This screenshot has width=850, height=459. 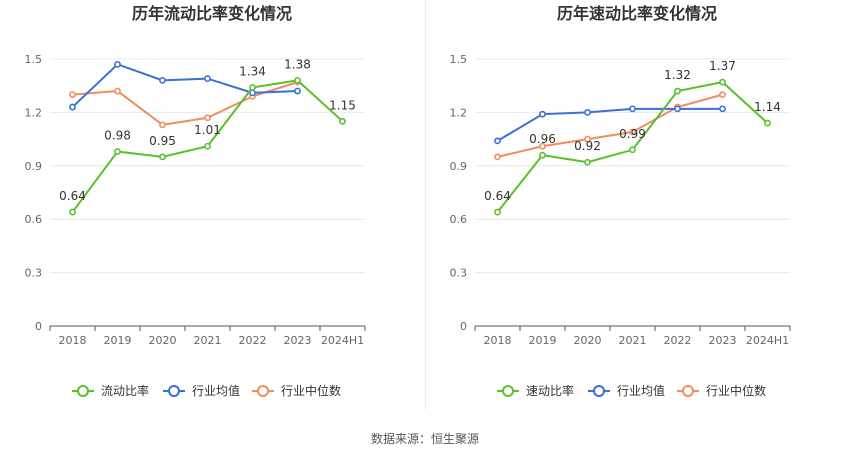 I want to click on chart-title: 历年速动比率变化情况, so click(x=637, y=13).